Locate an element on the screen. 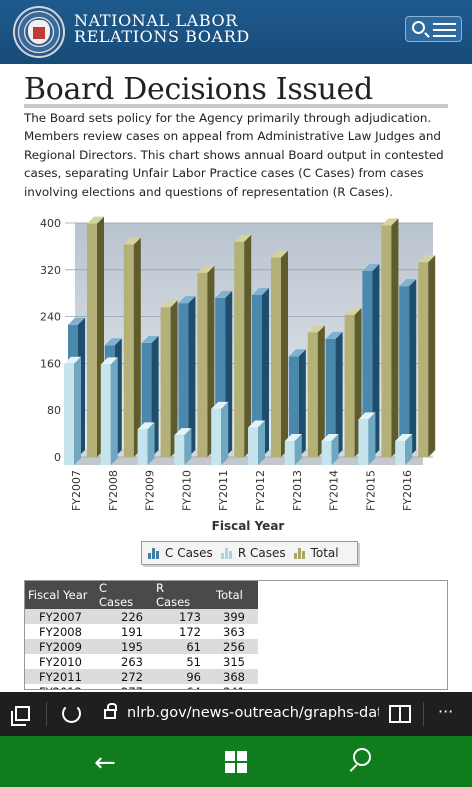  more-icon: ··· is located at coordinates (446, 711).